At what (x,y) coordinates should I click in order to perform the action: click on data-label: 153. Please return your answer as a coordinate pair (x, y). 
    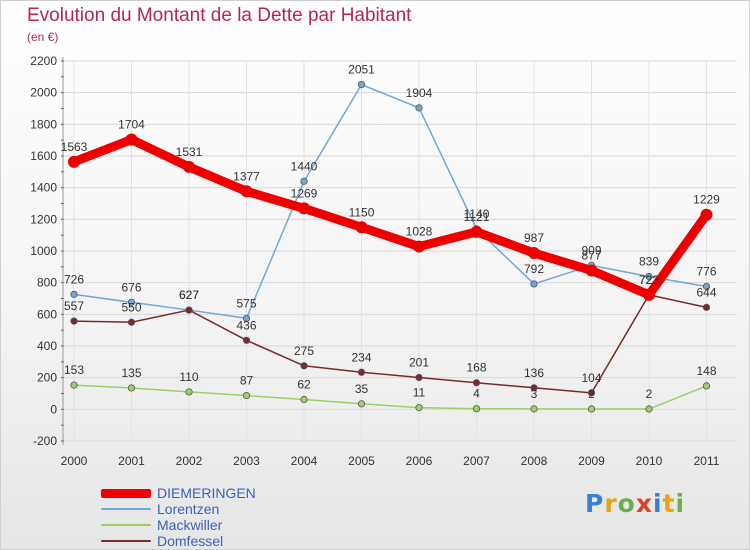
    Looking at the image, I should click on (74, 370).